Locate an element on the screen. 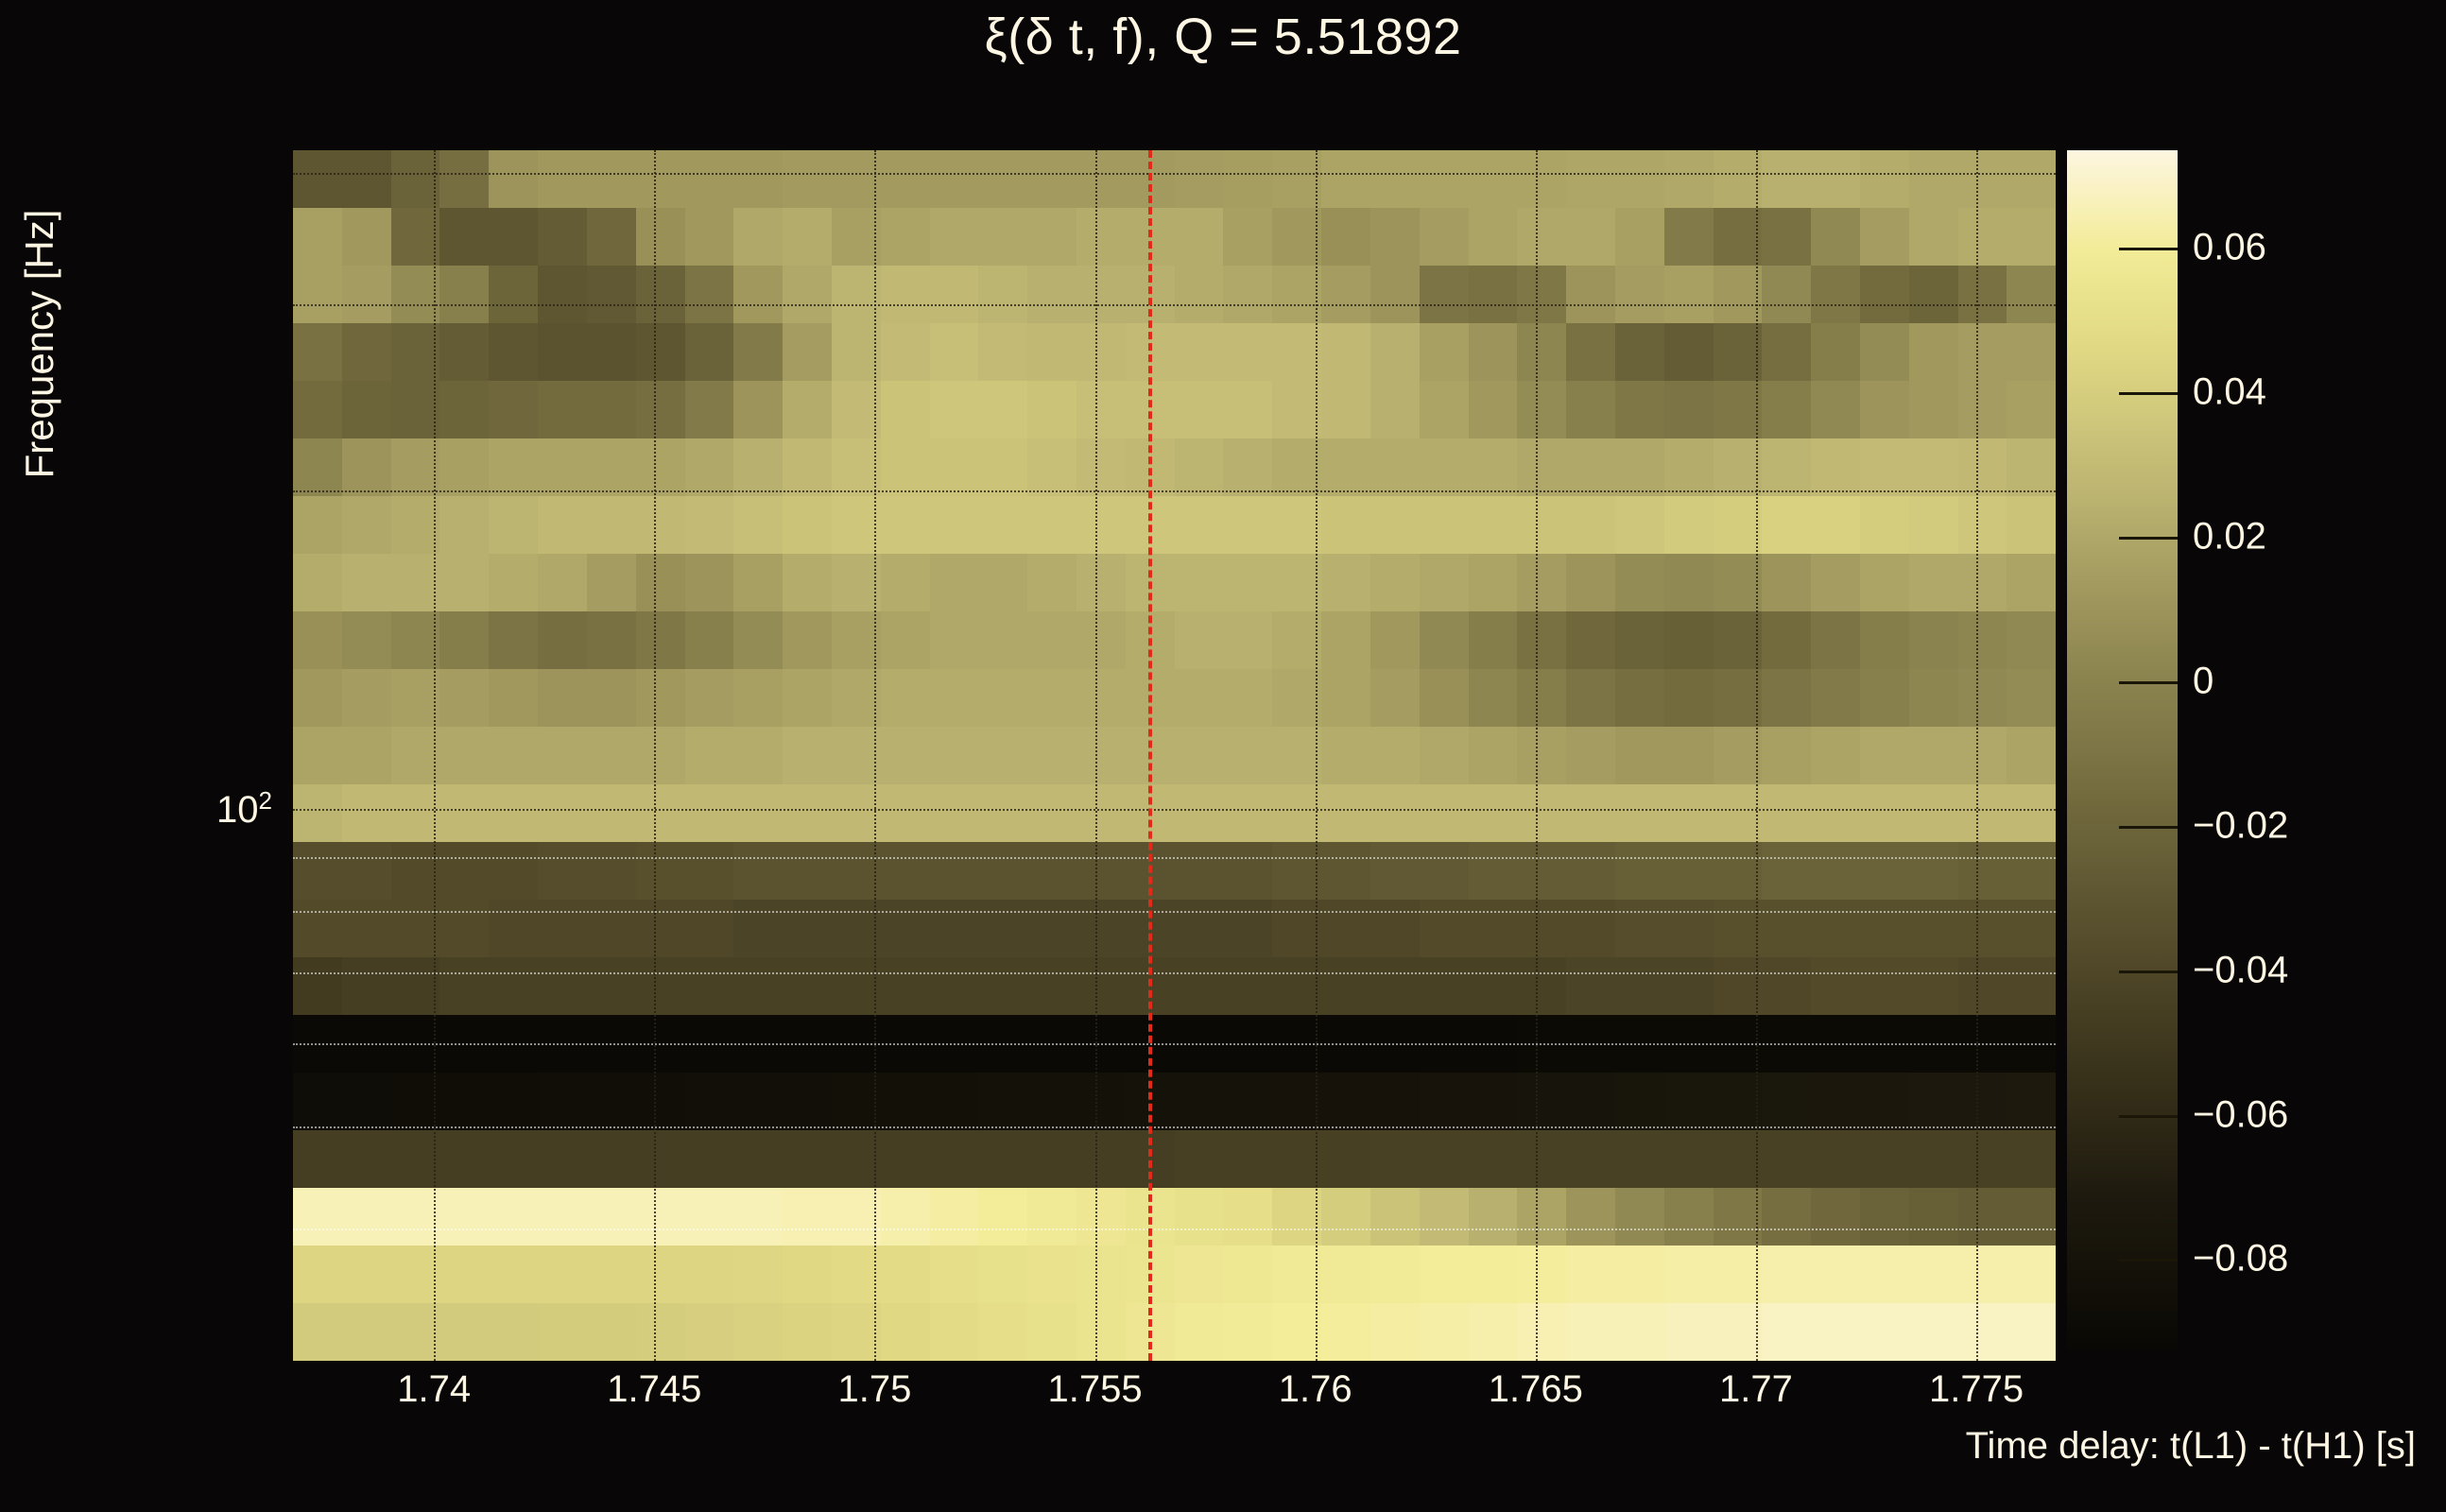  colorbar-gradient is located at coordinates (2122, 749).